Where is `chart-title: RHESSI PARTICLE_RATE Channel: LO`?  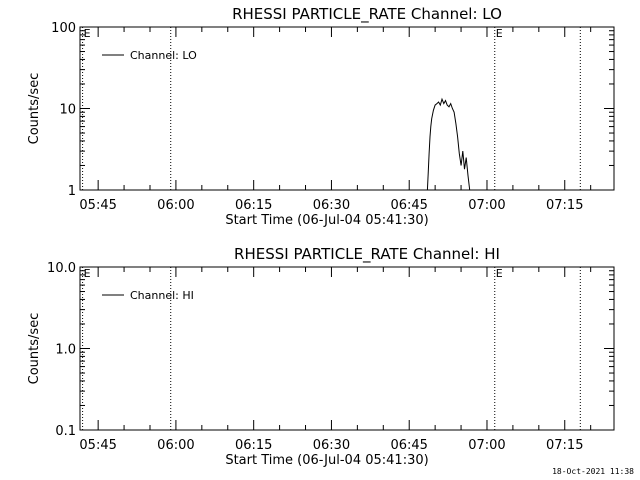
chart-title: RHESSI PARTICLE_RATE Channel: LO is located at coordinates (367, 14).